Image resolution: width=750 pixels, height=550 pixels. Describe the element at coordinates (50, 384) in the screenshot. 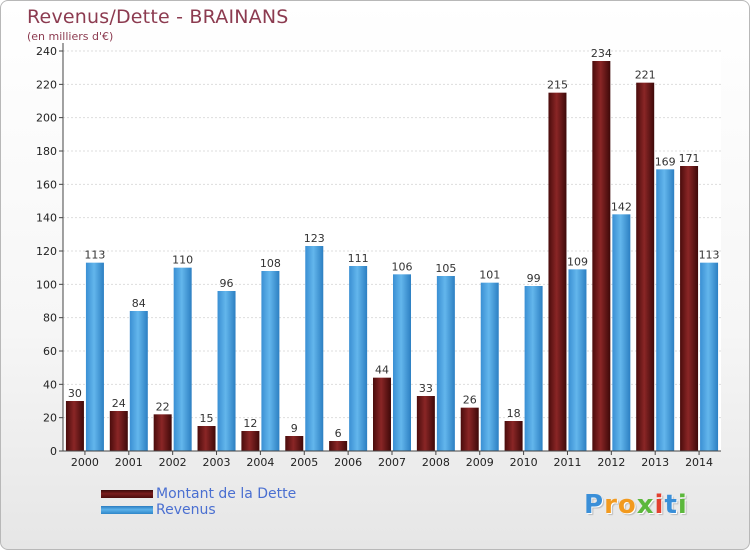

I see `y-tick-label: 40` at that location.